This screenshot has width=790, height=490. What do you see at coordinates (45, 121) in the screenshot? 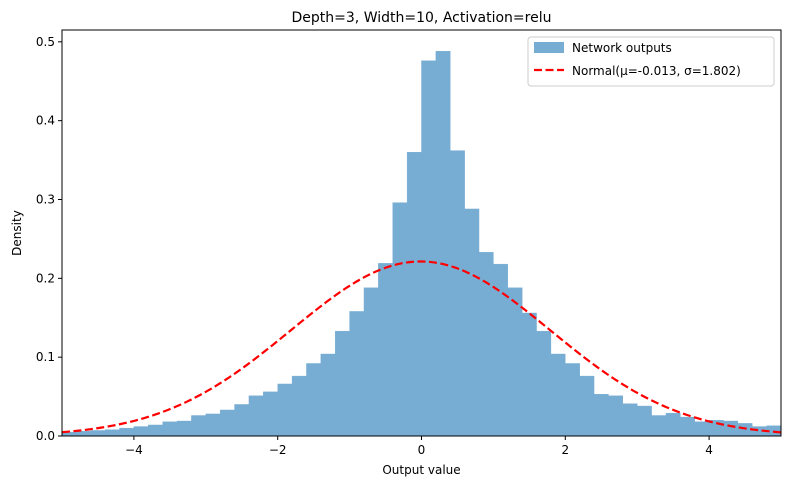
I see `y-tick-label: 0.4` at bounding box center [45, 121].